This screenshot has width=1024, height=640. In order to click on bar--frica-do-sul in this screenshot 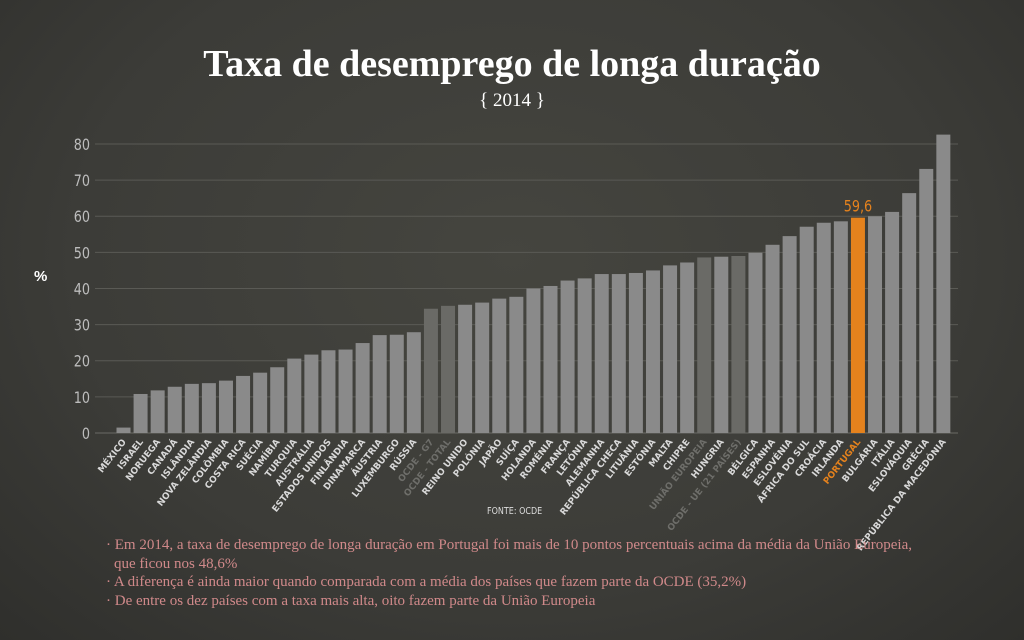, I will do `click(806, 329)`.